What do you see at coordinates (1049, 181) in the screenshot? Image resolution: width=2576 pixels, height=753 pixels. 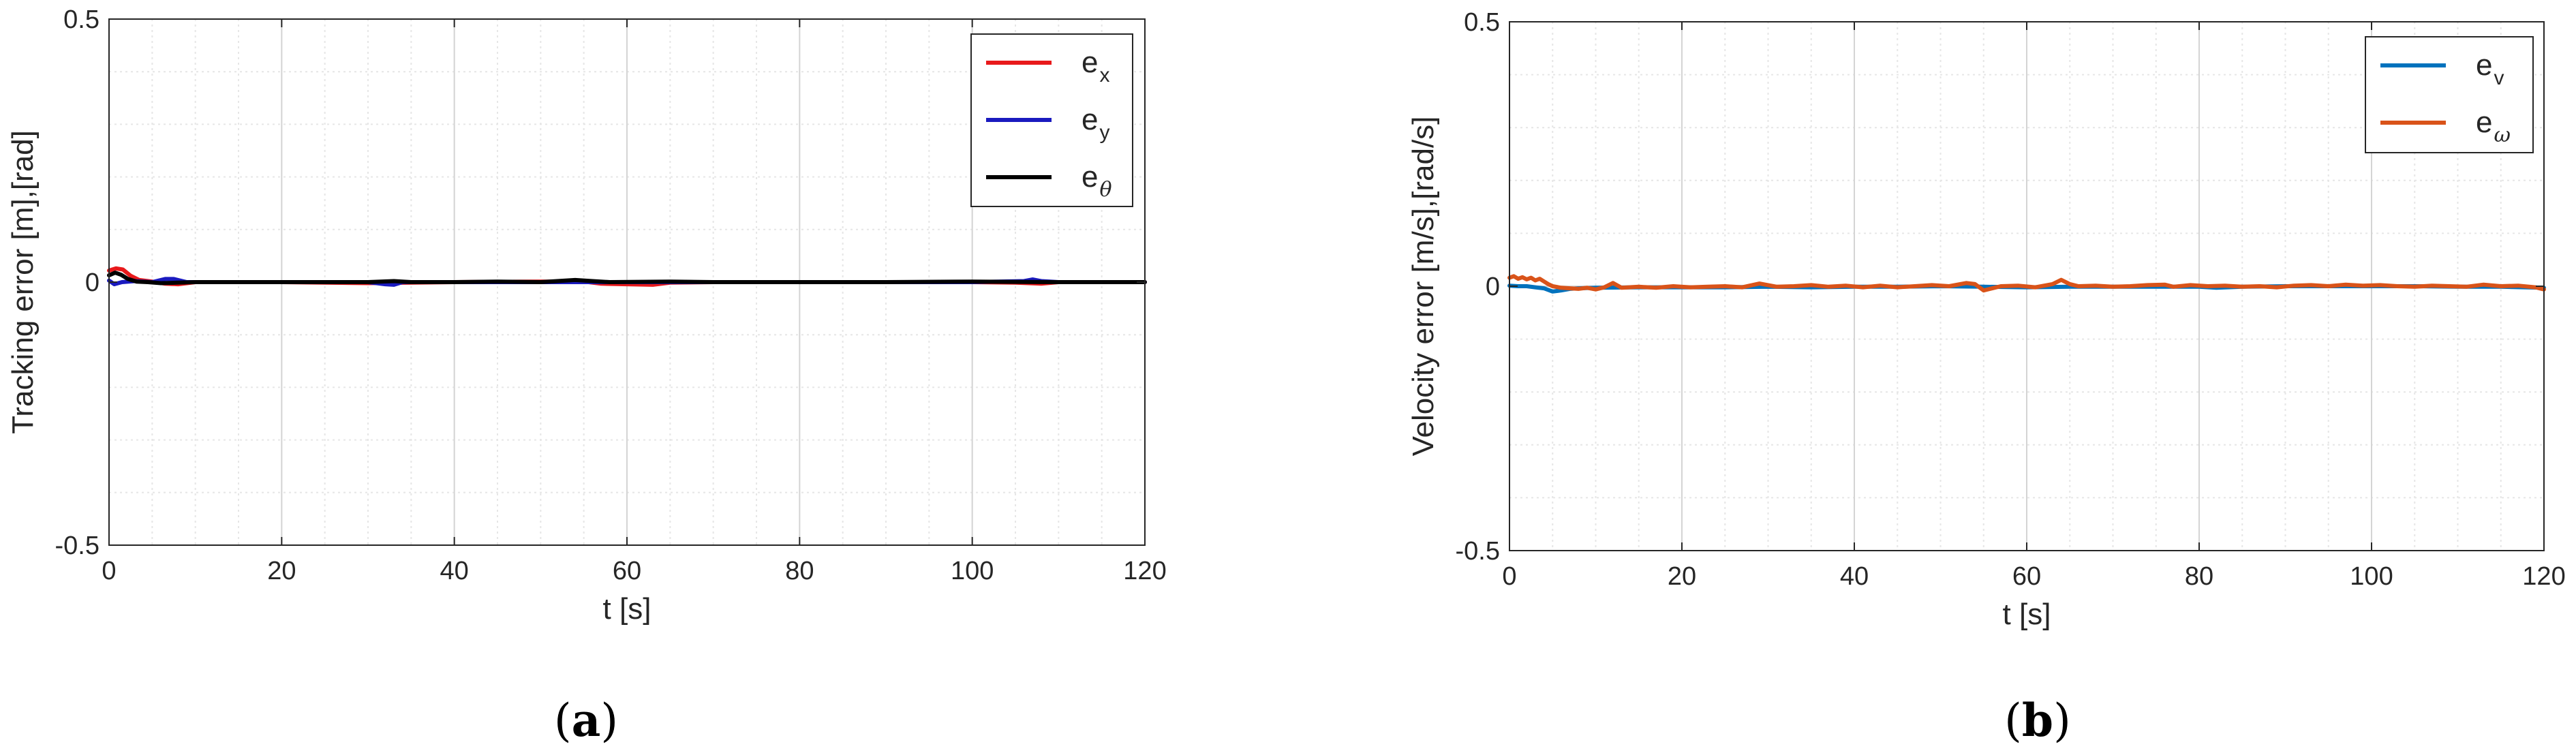 I see `legend-item: eθ` at bounding box center [1049, 181].